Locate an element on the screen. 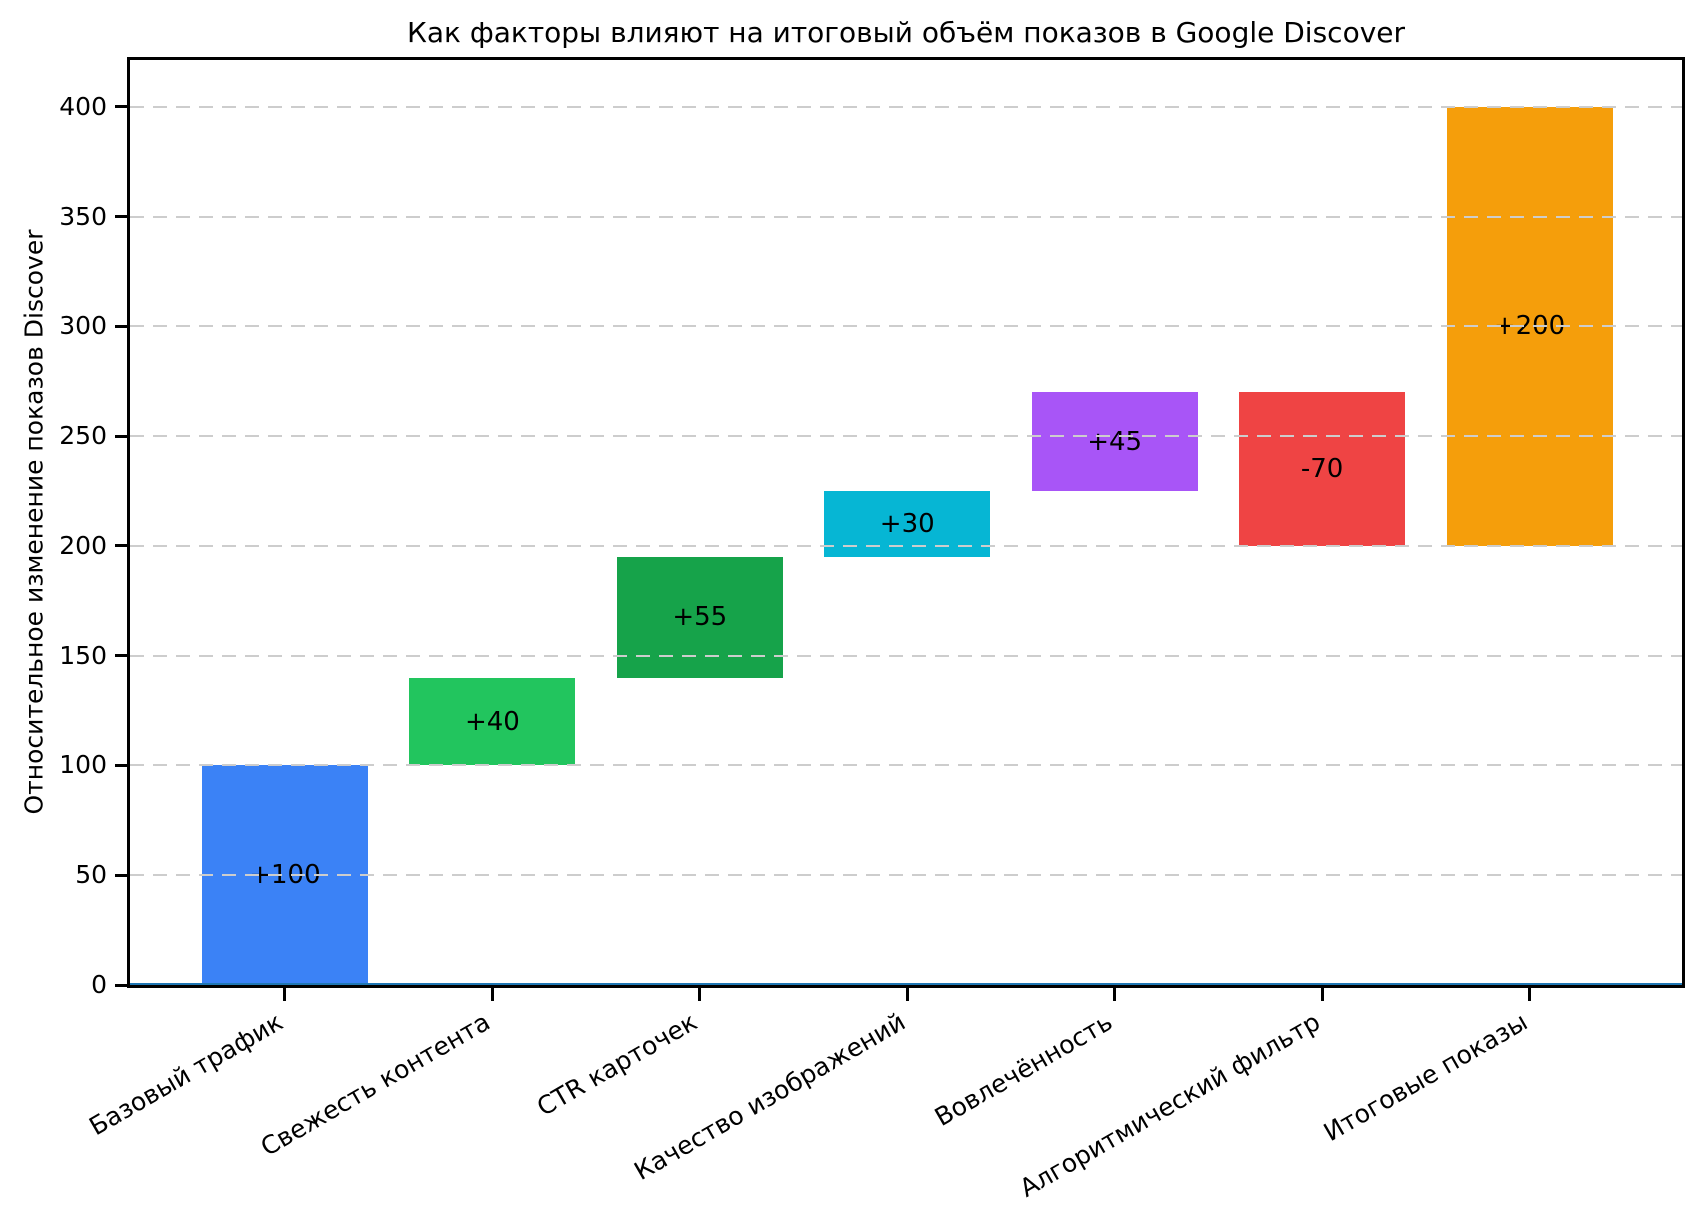 The height and width of the screenshot is (1212, 1701). bar-value-label: +30 is located at coordinates (907, 524).